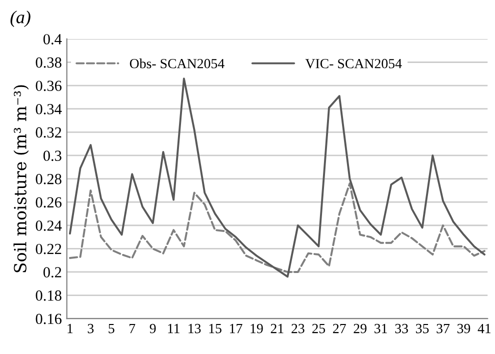 This screenshot has width=495, height=354. I want to click on x-tick-label: 39, so click(463, 329).